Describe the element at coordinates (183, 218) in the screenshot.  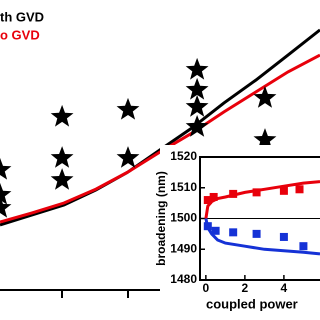
I see `y-tick-label: 1500` at that location.